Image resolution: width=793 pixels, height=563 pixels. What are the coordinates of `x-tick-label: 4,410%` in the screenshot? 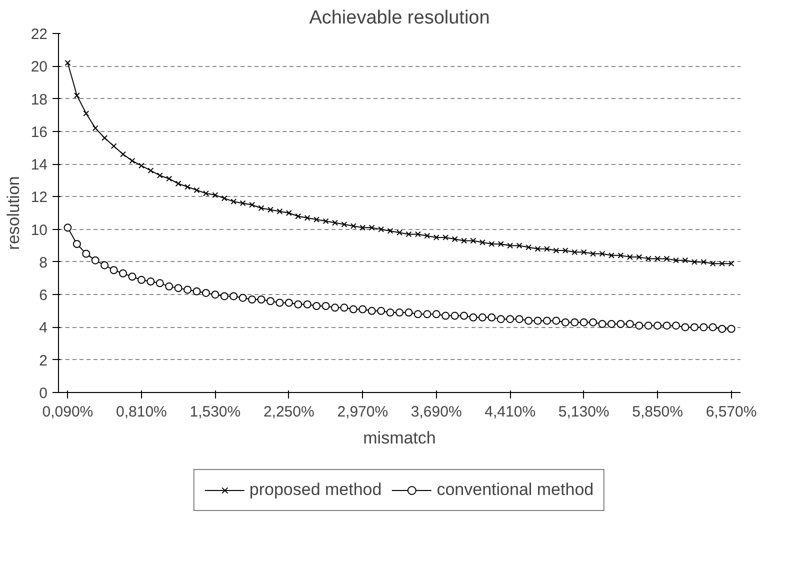 It's located at (510, 412).